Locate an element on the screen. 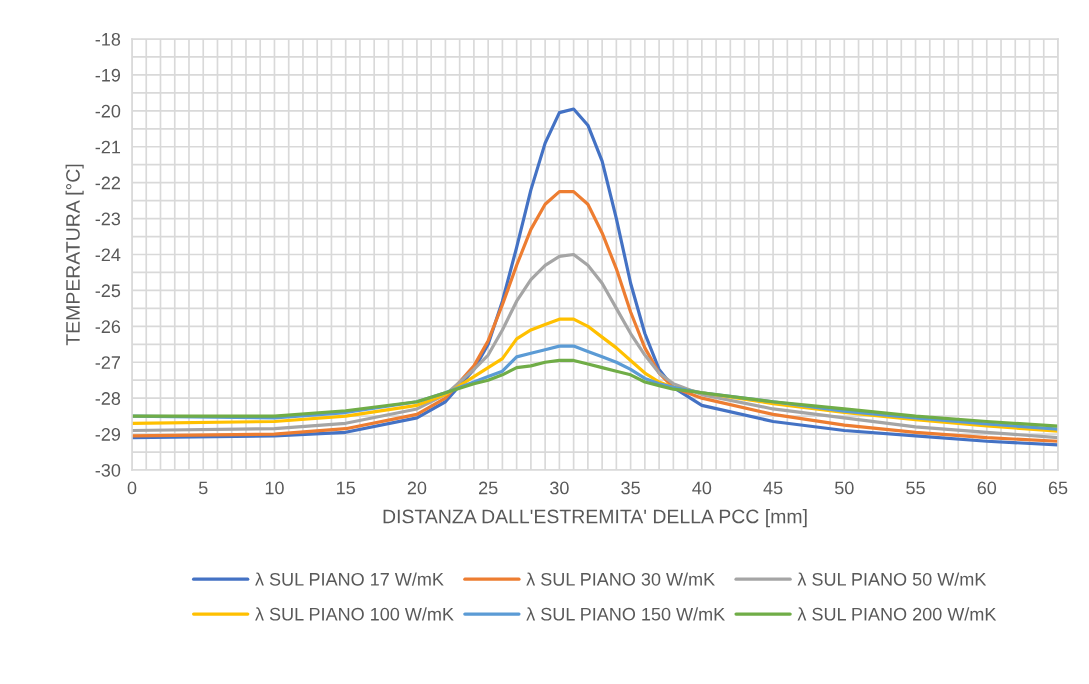 This screenshot has height=684, width=1089. y-tick-label: -21 is located at coordinates (108, 147).